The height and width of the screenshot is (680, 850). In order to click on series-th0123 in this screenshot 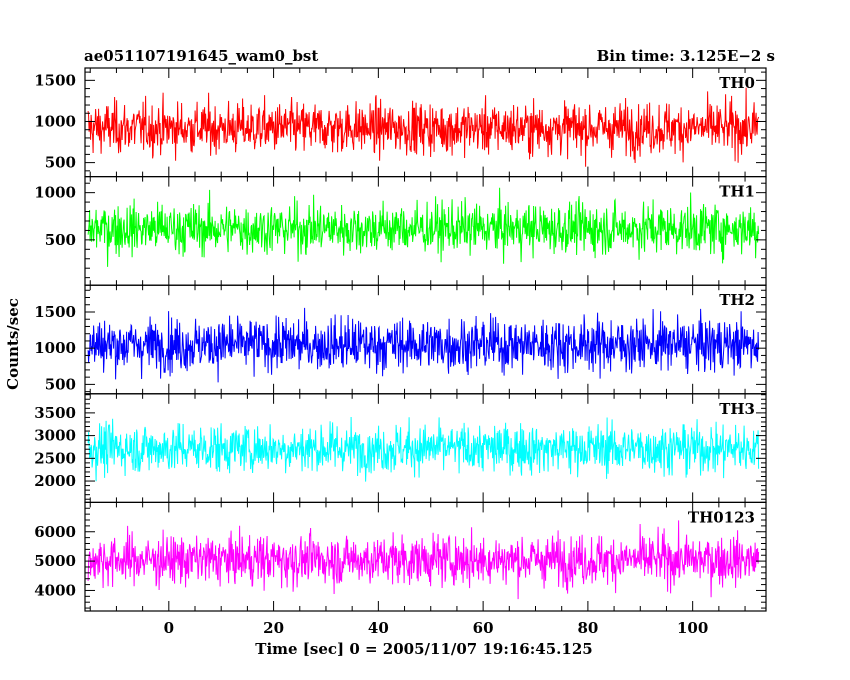, I will do `click(423, 560)`.